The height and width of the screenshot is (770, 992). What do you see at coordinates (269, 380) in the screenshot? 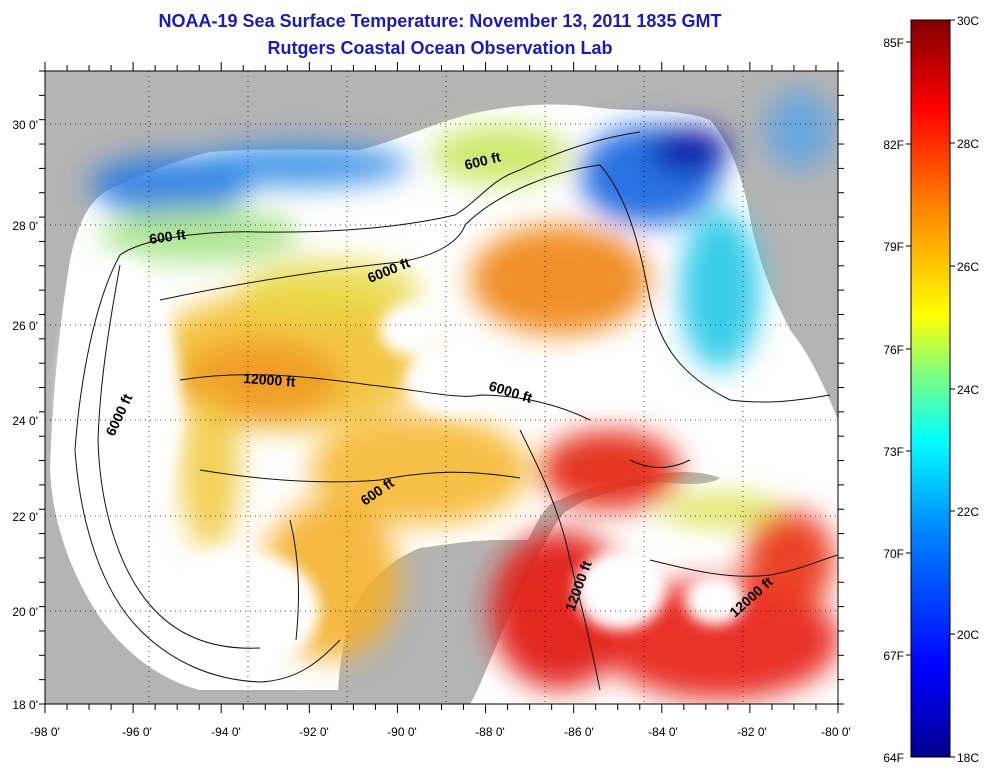
I see `contour-label: 12000 ft` at bounding box center [269, 380].